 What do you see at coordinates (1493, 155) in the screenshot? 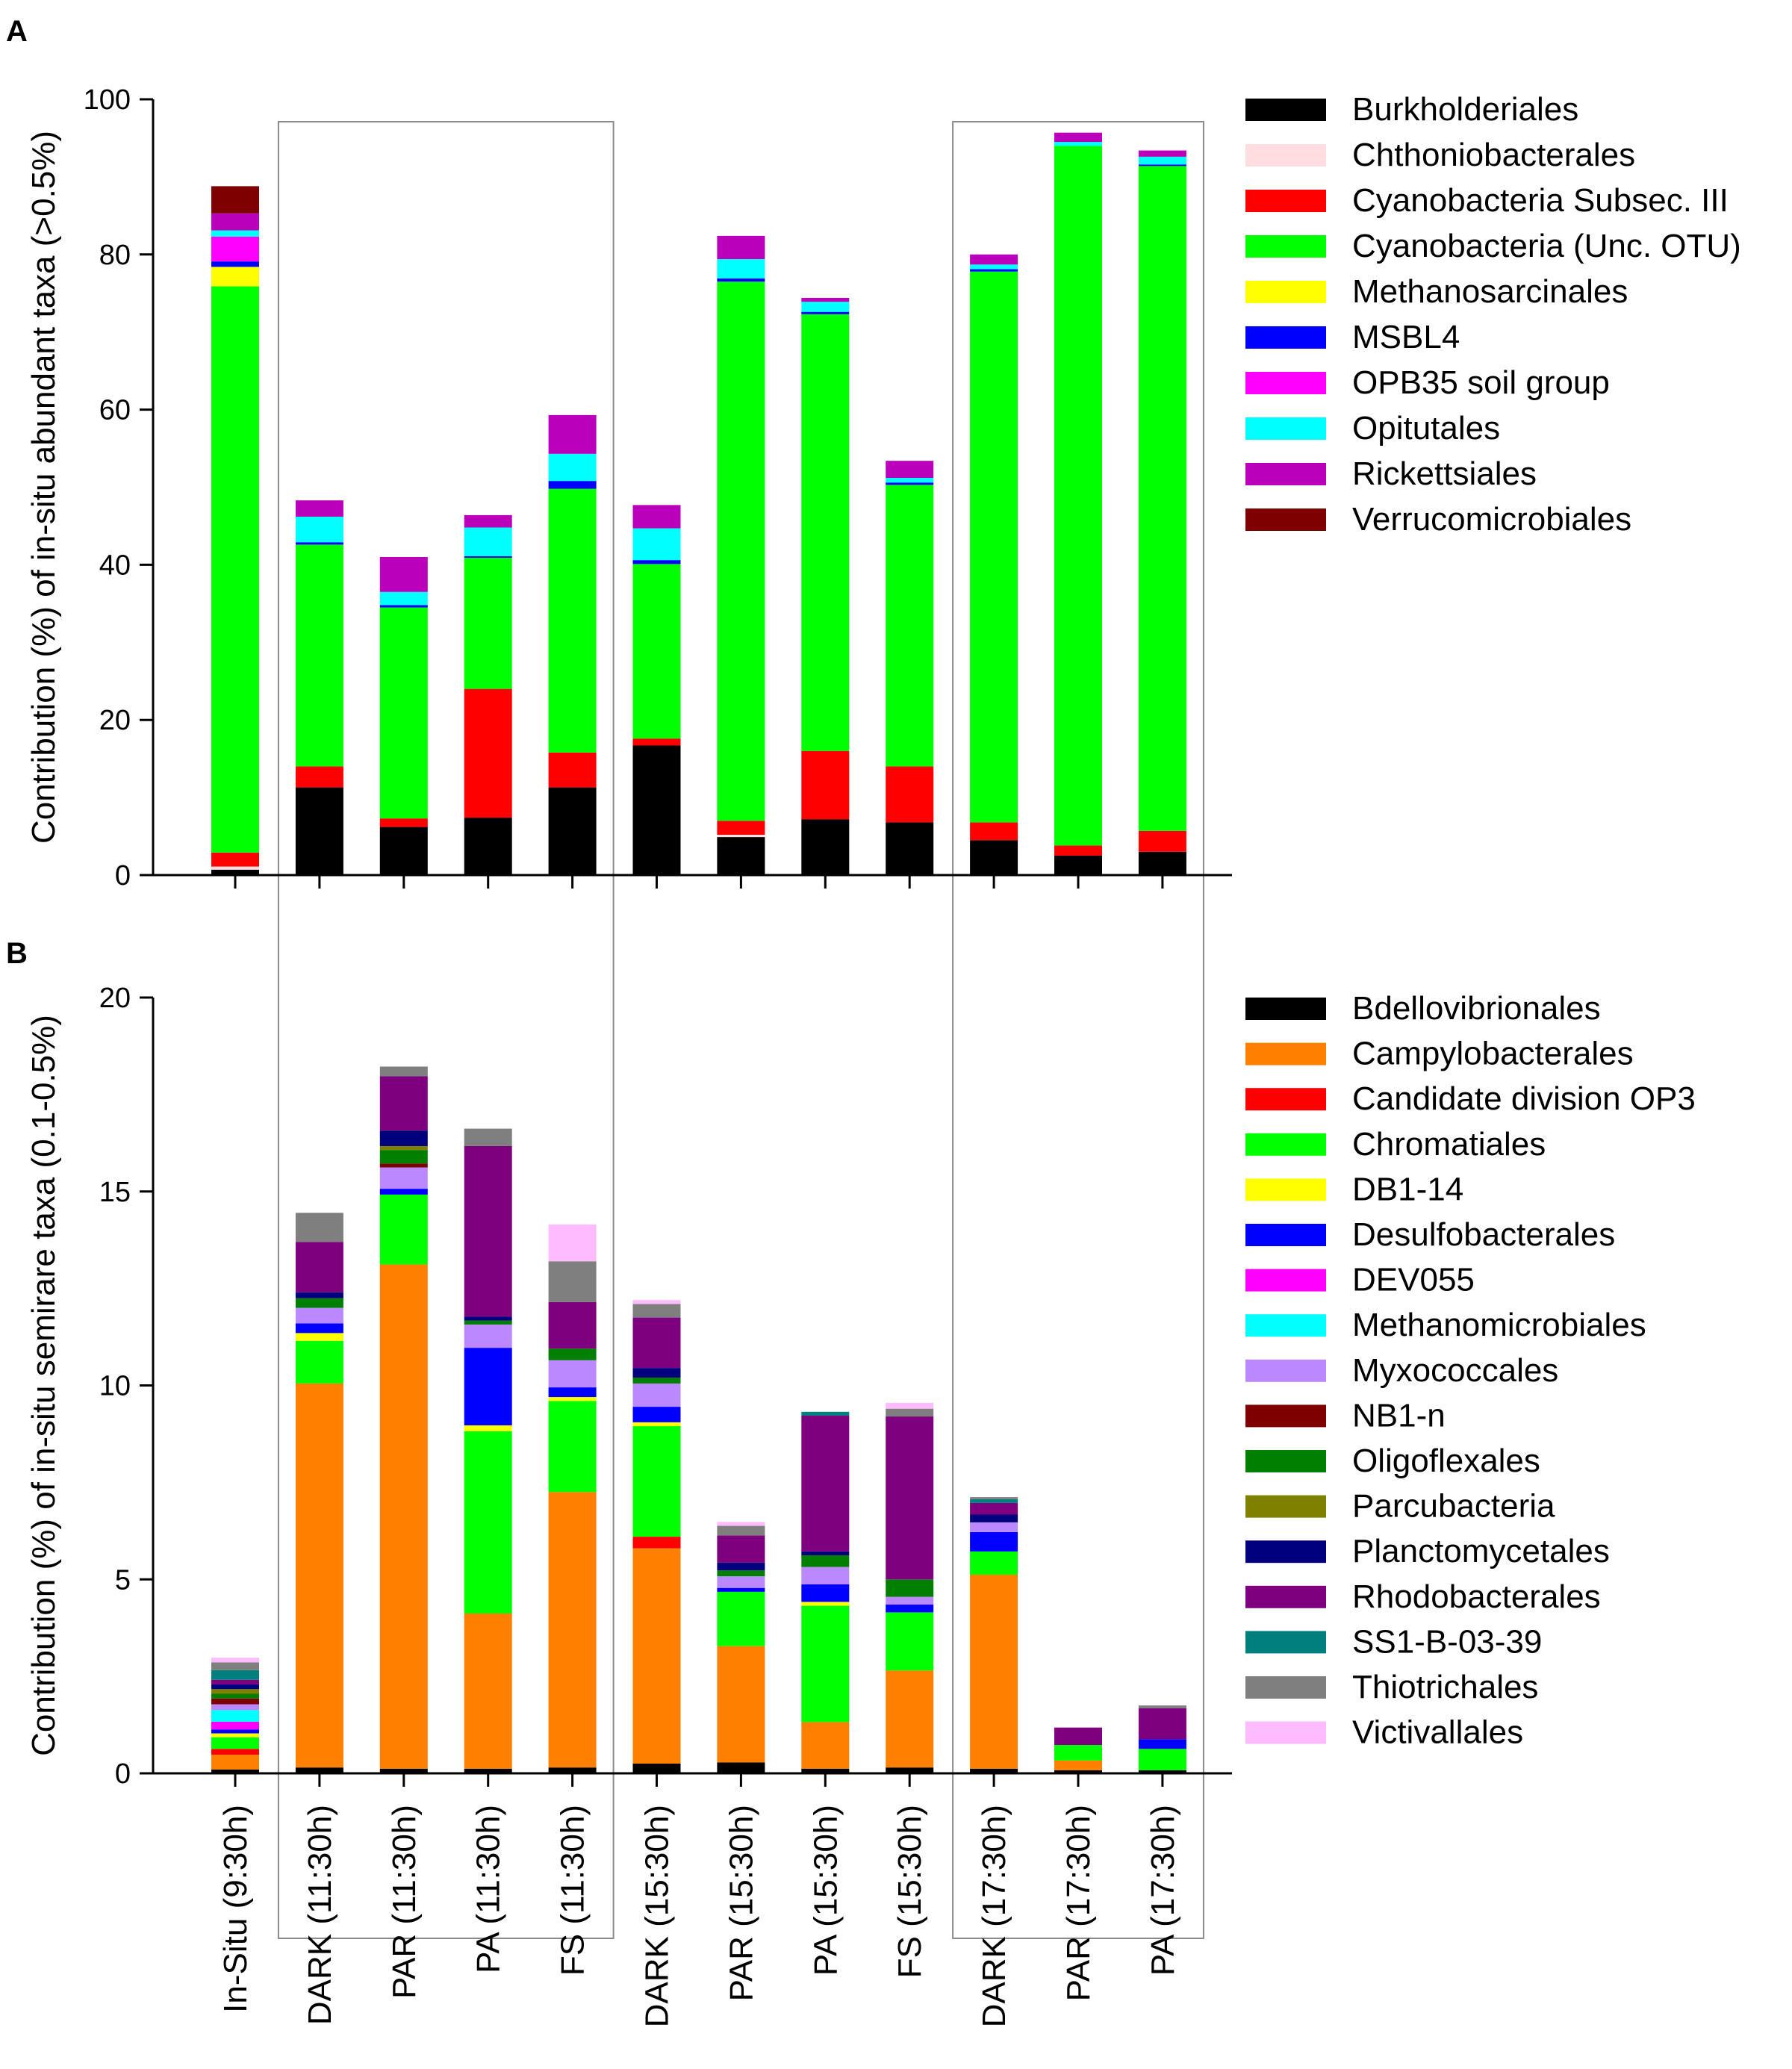
I see `legend-label-chthoniobacterales: Chthoniobacterales` at bounding box center [1493, 155].